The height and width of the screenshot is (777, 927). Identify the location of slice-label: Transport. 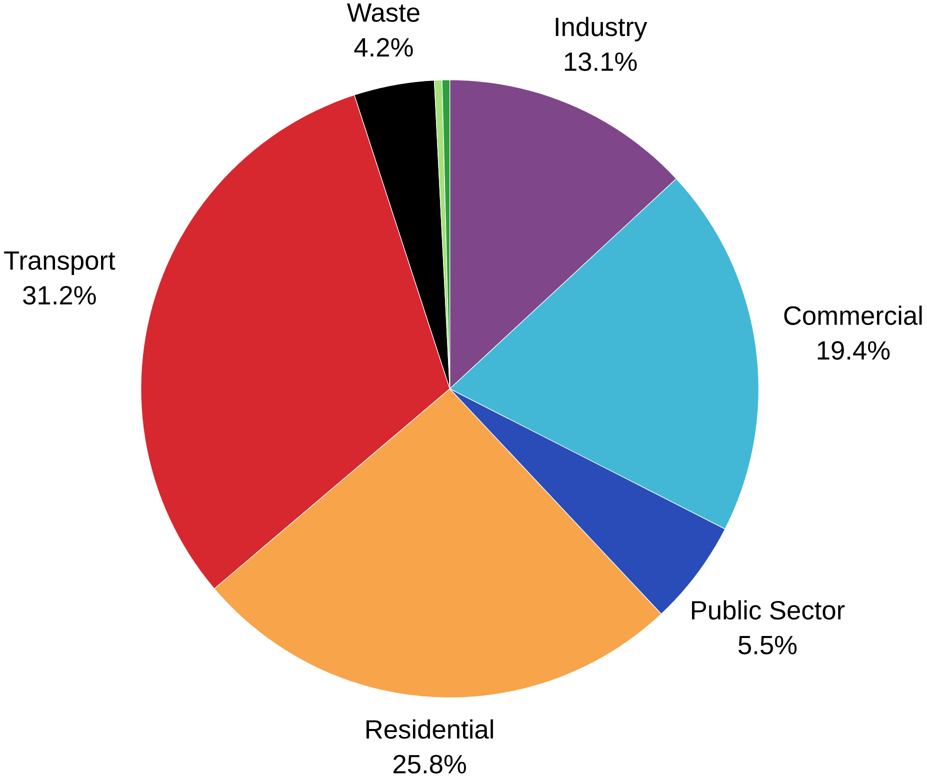
(60, 263).